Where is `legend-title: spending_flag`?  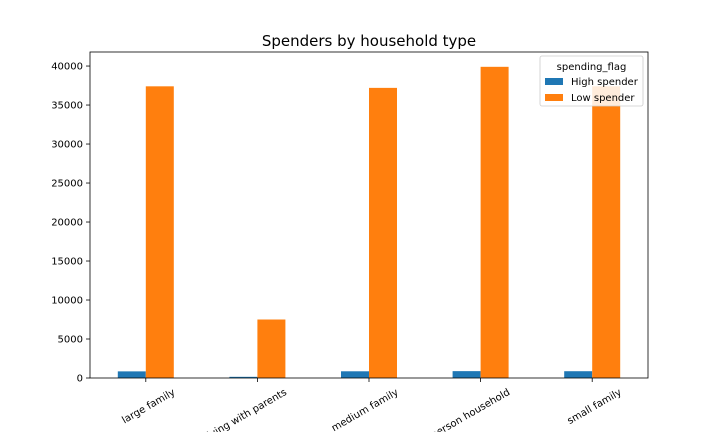
legend-title: spending_flag is located at coordinates (592, 67).